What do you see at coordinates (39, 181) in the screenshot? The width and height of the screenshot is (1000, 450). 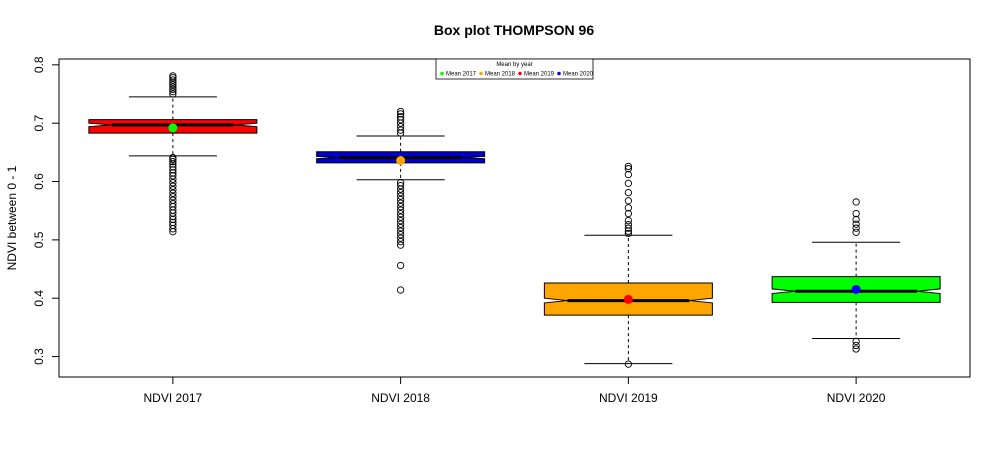 I see `y-tick-label: 0.6` at bounding box center [39, 181].